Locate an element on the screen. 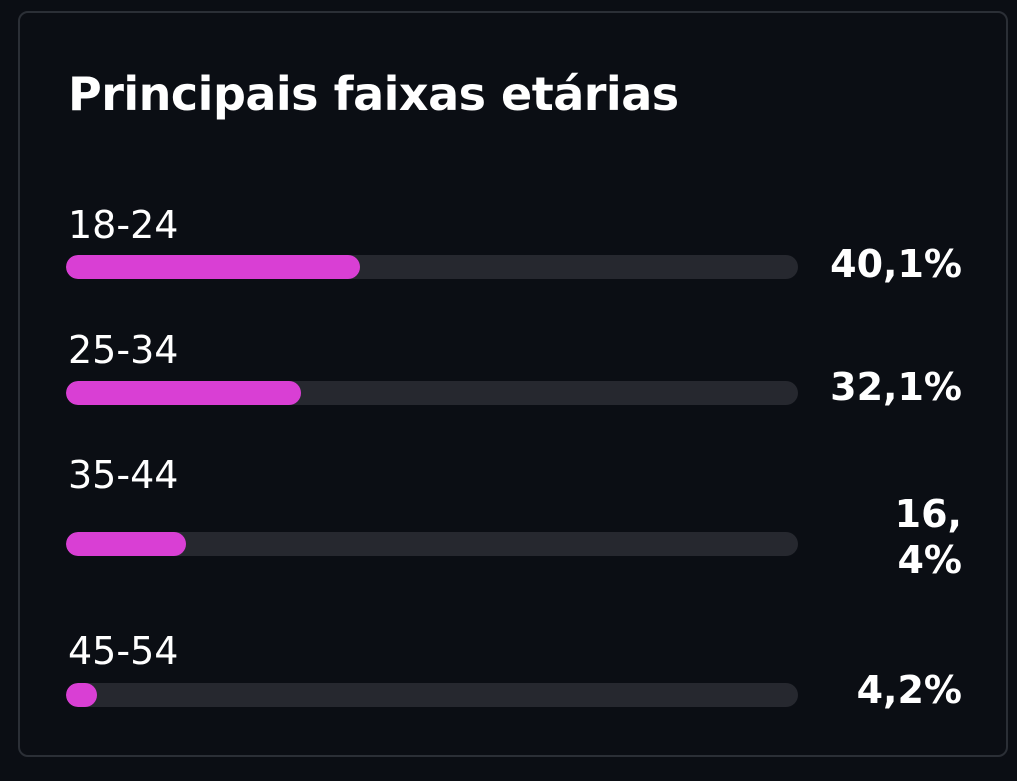 The image size is (1017, 781). percent-value: 16,4% is located at coordinates (928, 537).